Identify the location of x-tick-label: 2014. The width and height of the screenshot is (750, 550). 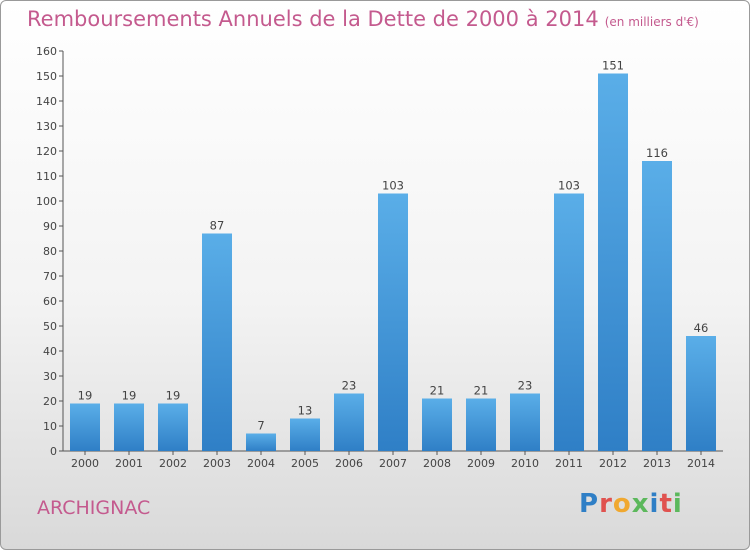
(701, 463).